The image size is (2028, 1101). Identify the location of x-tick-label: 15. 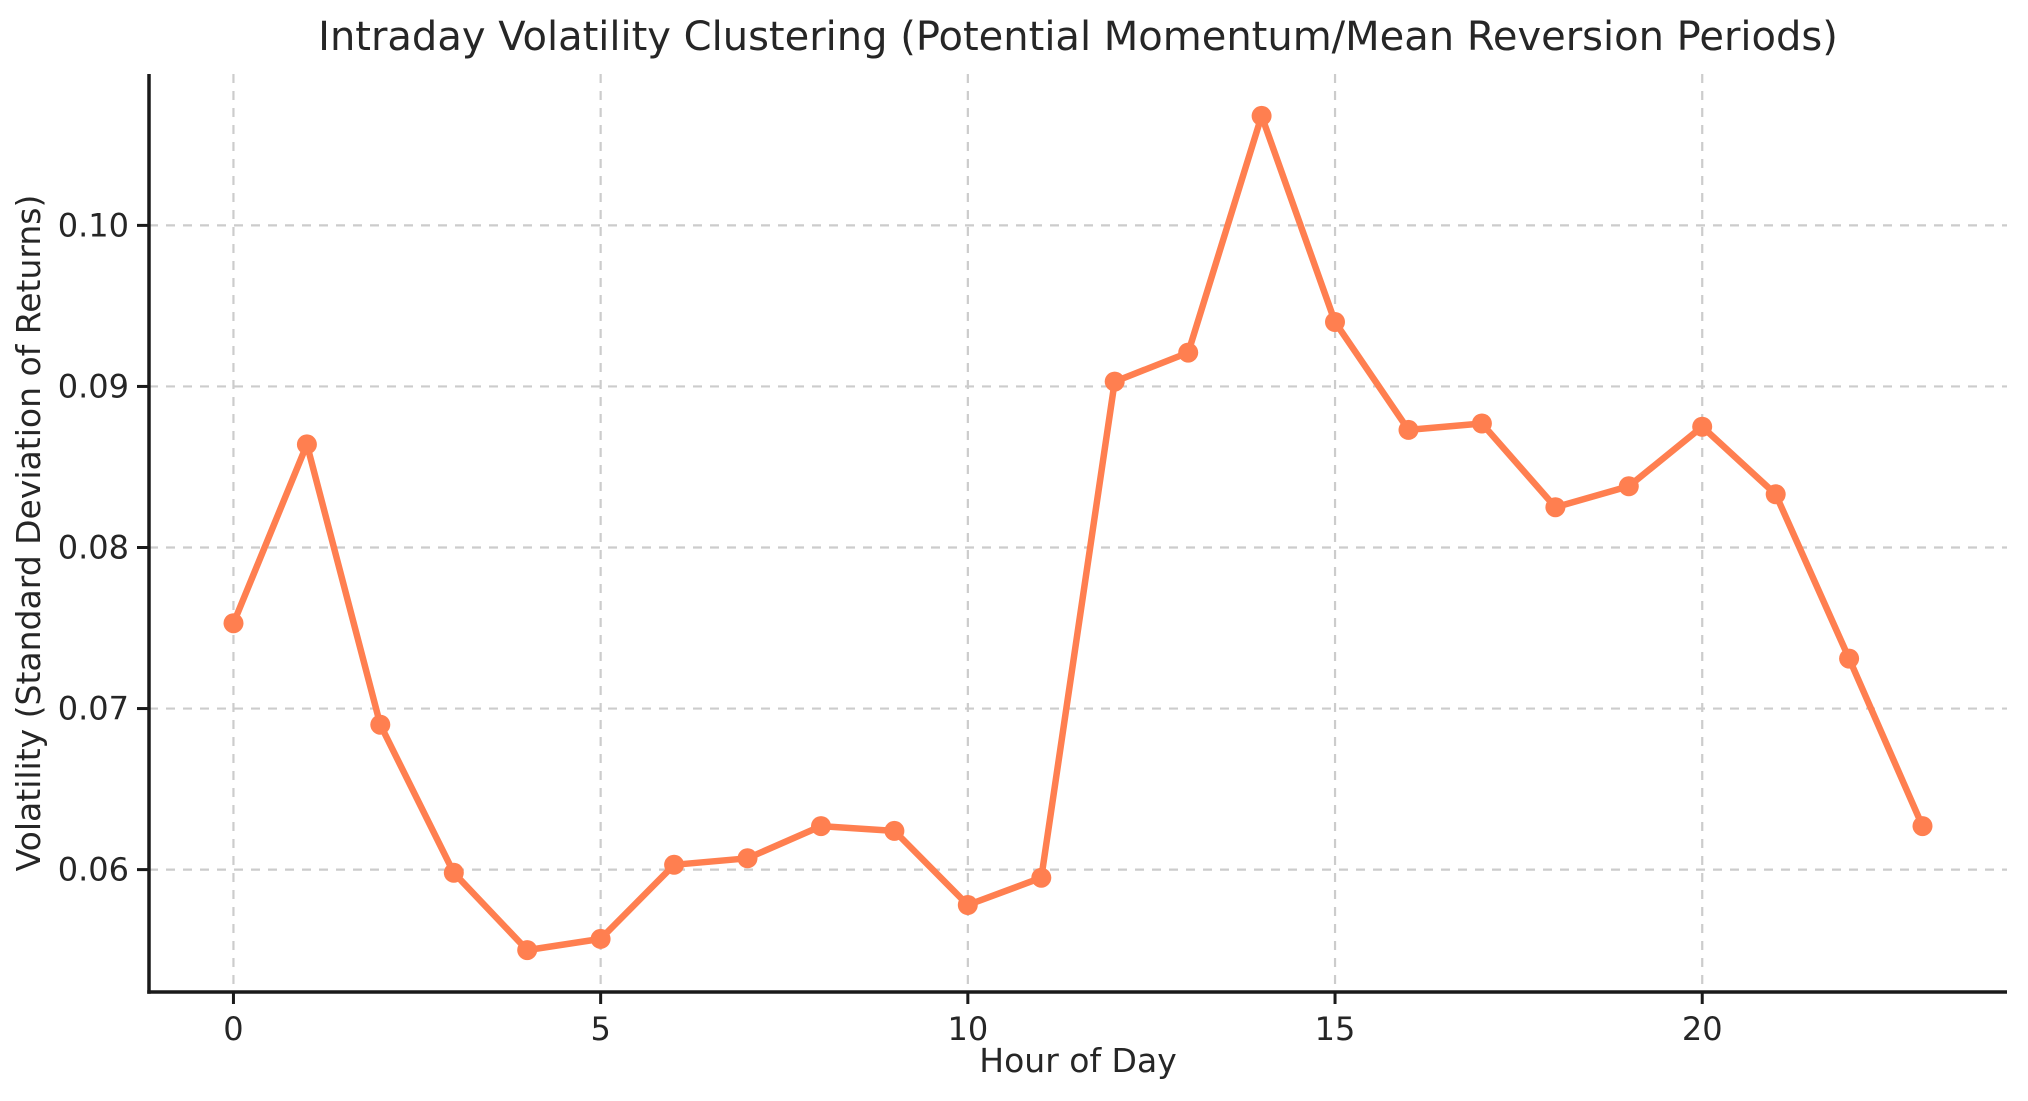
(1335, 1029).